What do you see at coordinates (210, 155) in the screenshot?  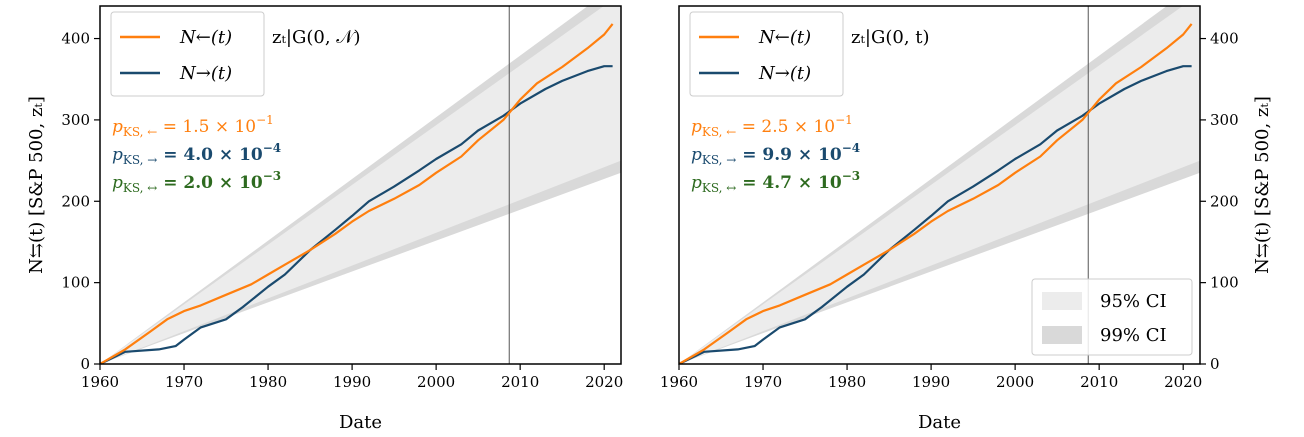 I see `ks-value: = 4.0 × 10` at bounding box center [210, 155].